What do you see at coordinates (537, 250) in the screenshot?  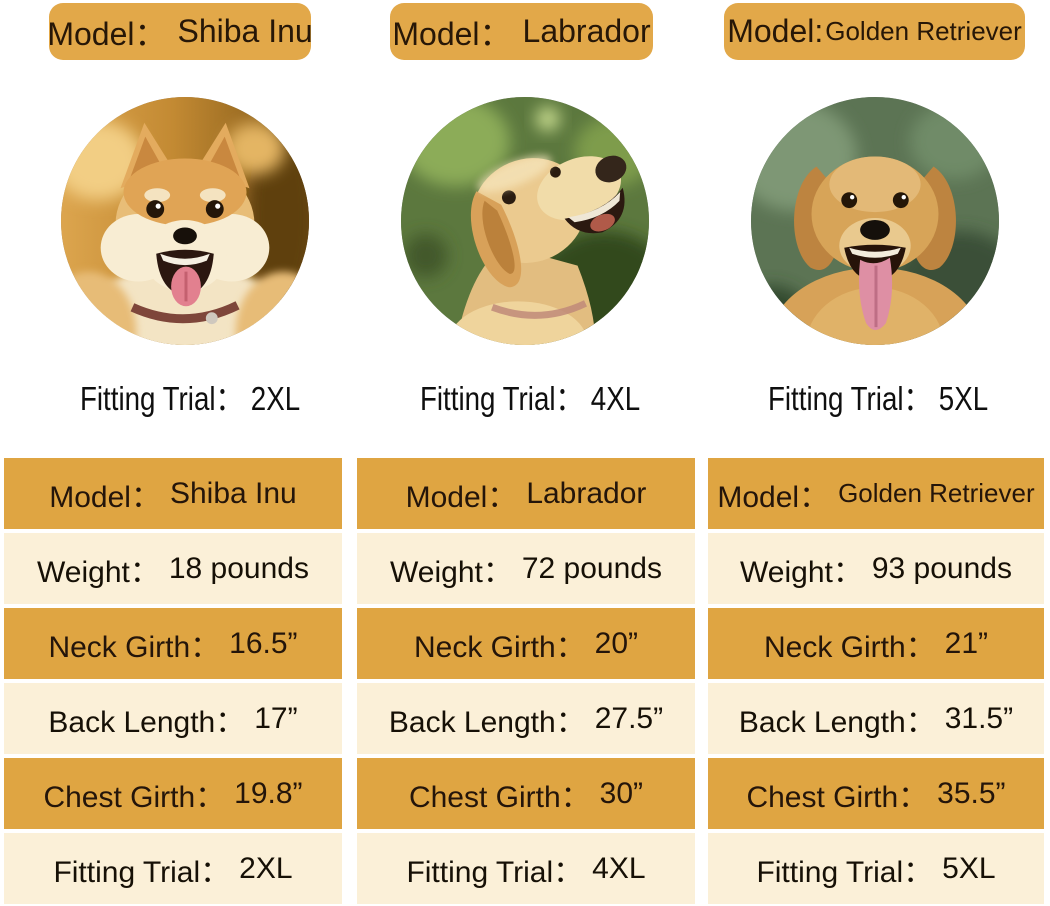 I see `labrador-dog` at bounding box center [537, 250].